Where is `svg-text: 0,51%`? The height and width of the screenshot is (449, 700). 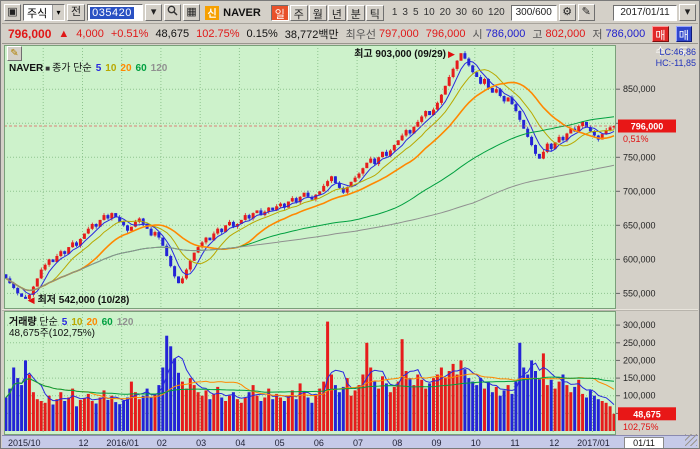 svg-text: 0,51% is located at coordinates (636, 139).